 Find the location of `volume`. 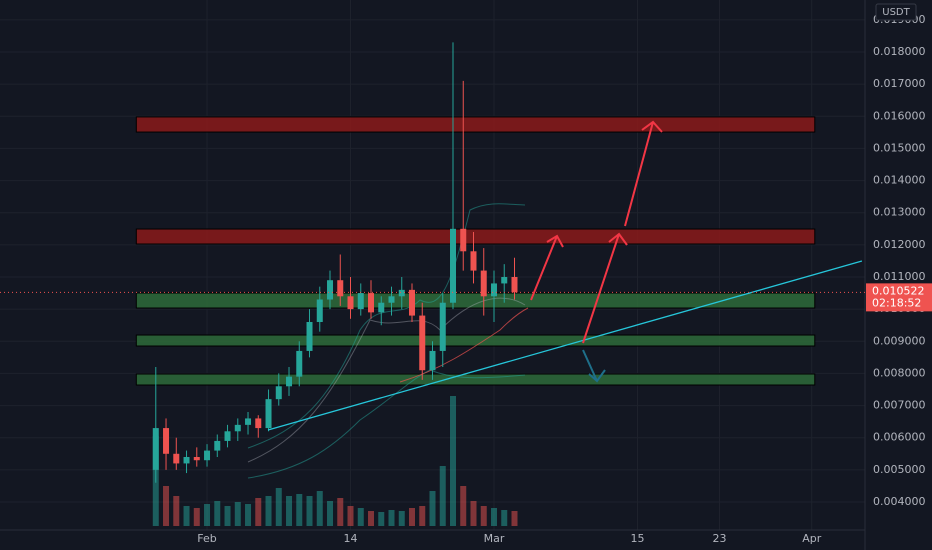

volume is located at coordinates (335, 461).